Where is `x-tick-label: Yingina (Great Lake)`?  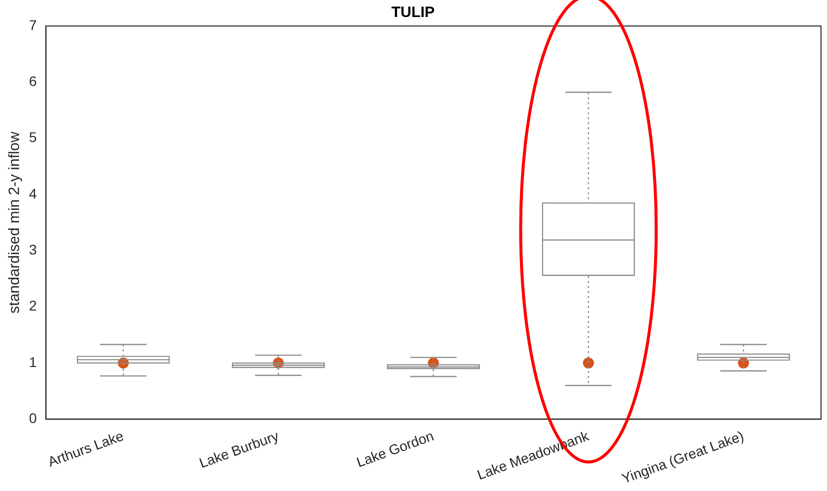
x-tick-label: Yingina (Great Lake) is located at coordinates (683, 457).